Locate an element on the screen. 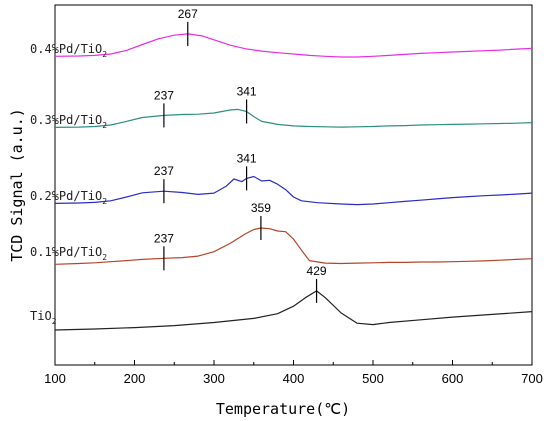 The height and width of the screenshot is (421, 550). x-tick-label: 300 is located at coordinates (214, 378).